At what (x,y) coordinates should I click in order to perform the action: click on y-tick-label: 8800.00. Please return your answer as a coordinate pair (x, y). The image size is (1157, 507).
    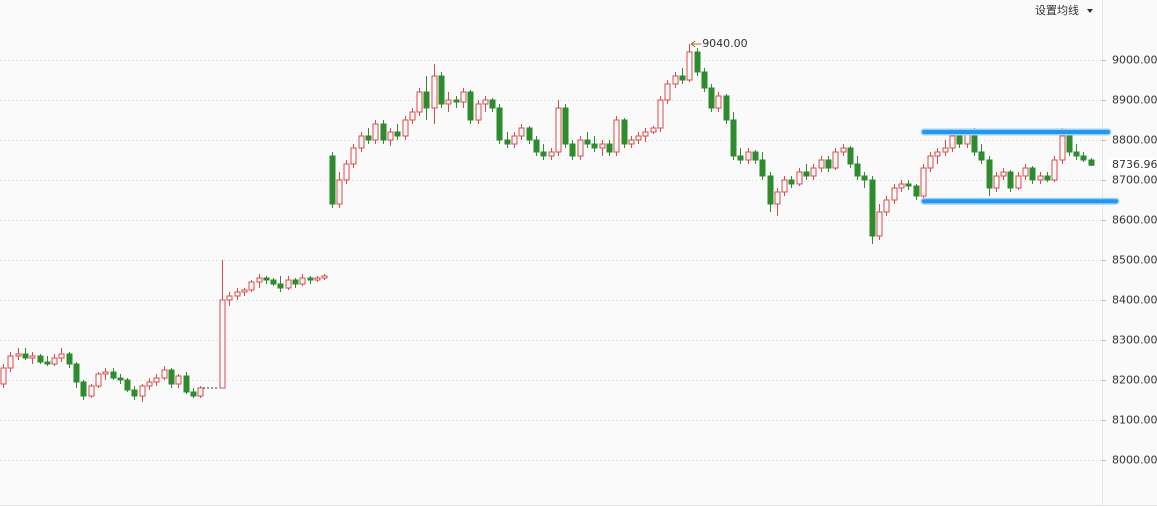
    Looking at the image, I should click on (1134, 140).